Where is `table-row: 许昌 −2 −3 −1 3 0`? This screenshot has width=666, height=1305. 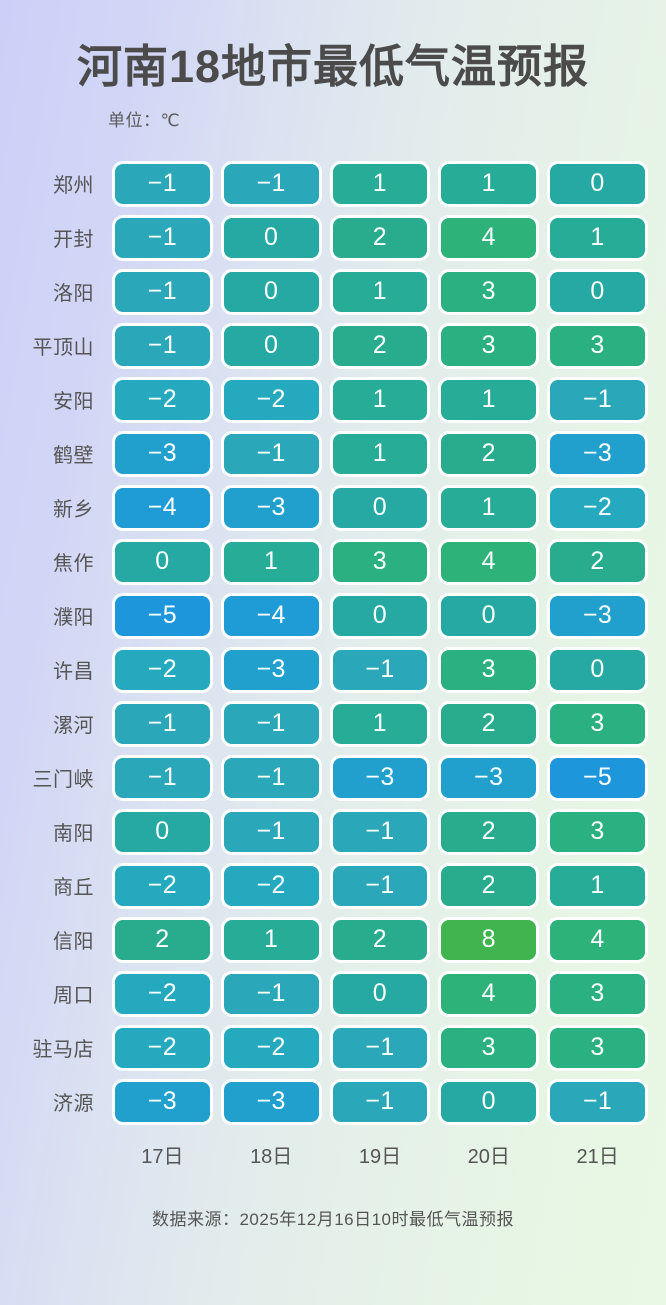 table-row: 许昌 −2 −3 −1 3 0 is located at coordinates (333, 670).